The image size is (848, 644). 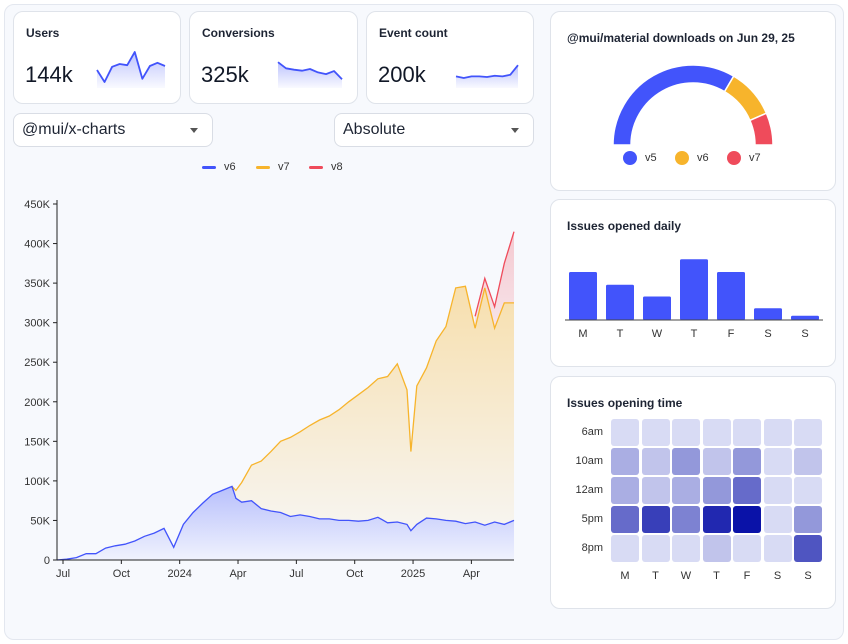 I want to click on heatmap-col-label: F, so click(x=747, y=576).